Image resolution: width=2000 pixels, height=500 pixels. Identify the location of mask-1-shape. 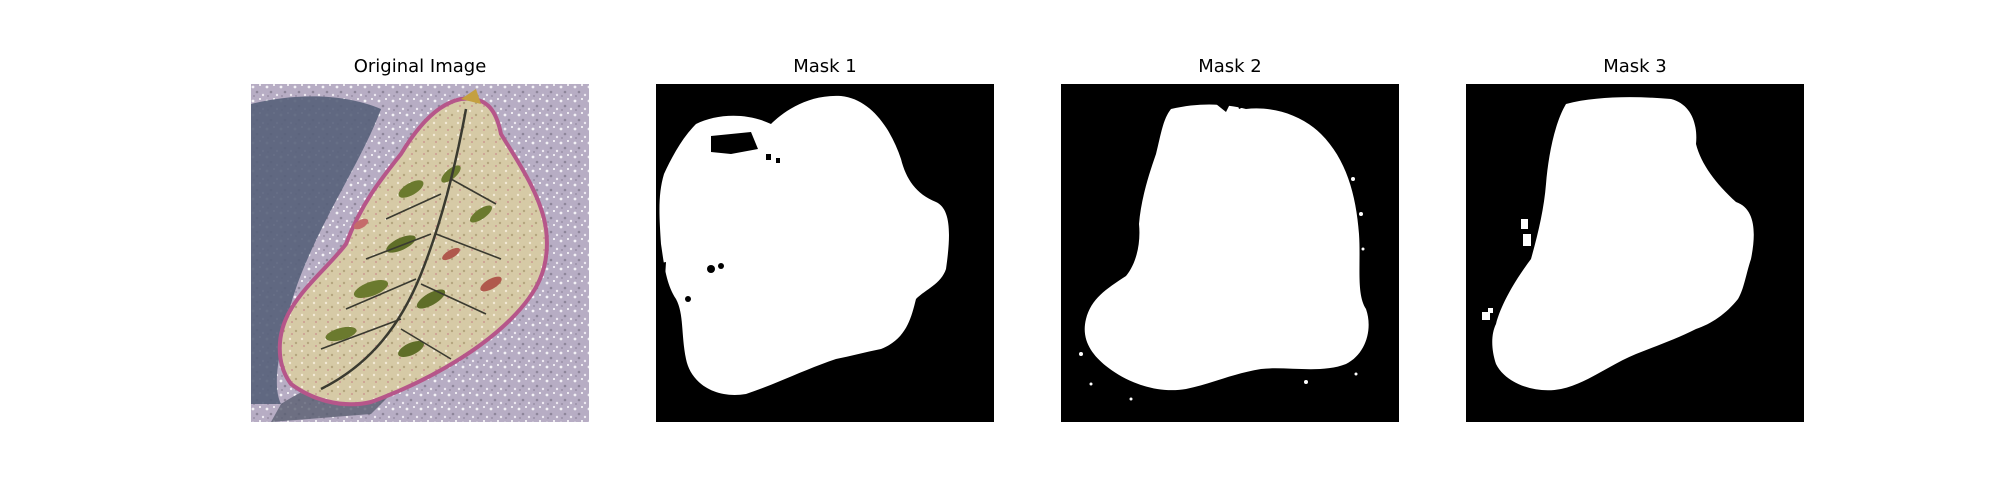
(825, 253).